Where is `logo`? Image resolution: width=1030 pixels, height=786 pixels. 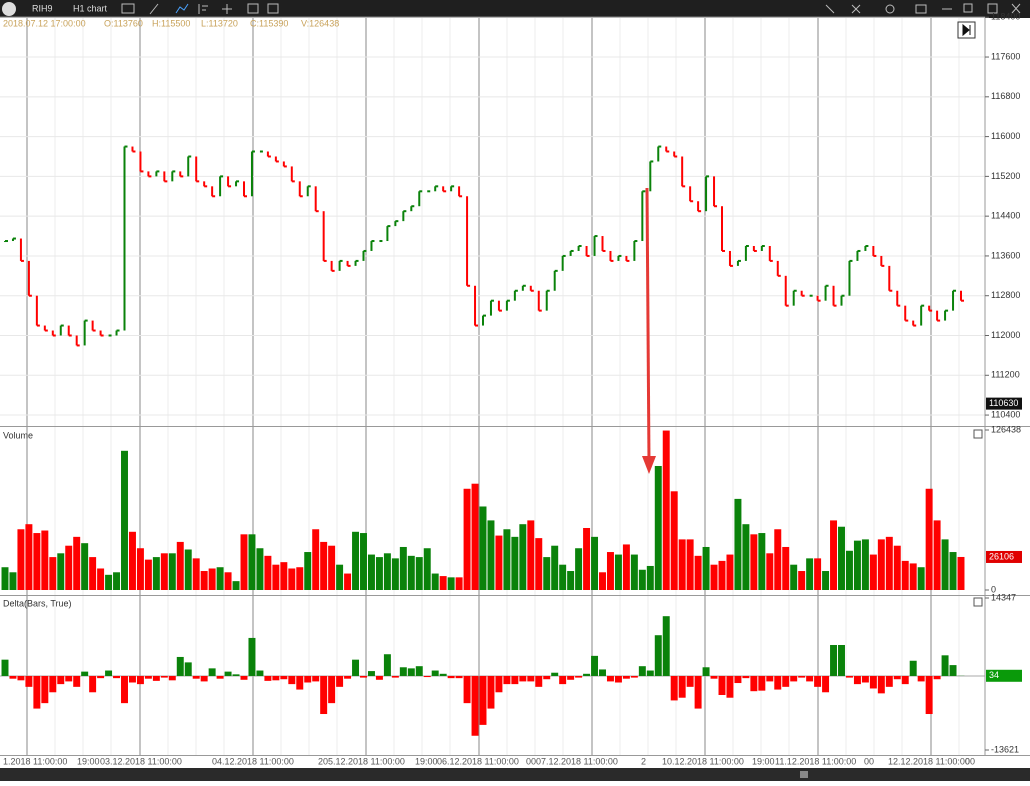 logo is located at coordinates (9, 9).